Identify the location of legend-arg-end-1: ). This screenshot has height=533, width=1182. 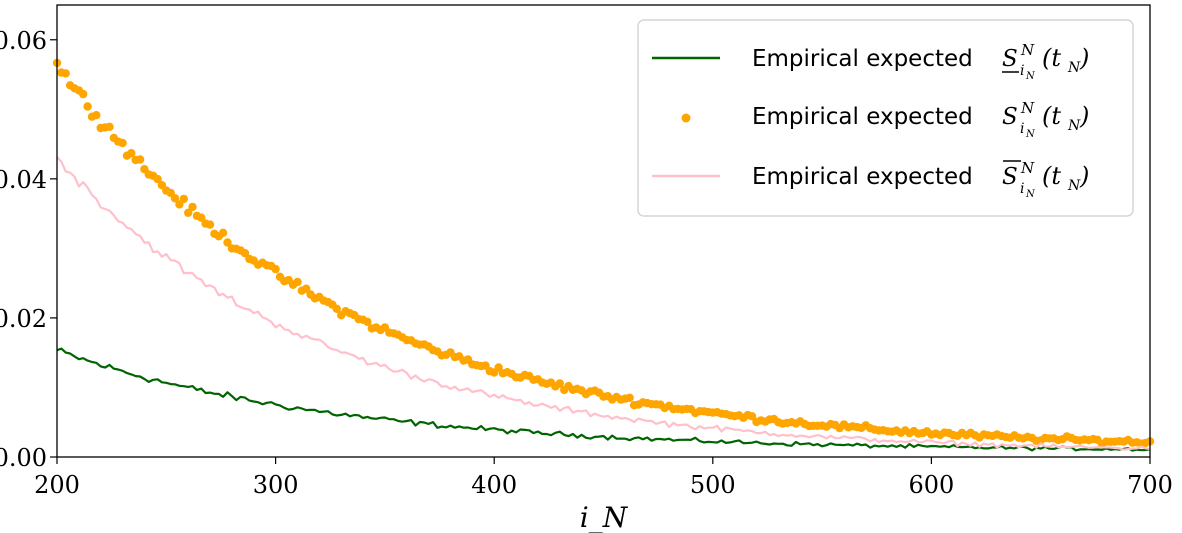
(1084, 116).